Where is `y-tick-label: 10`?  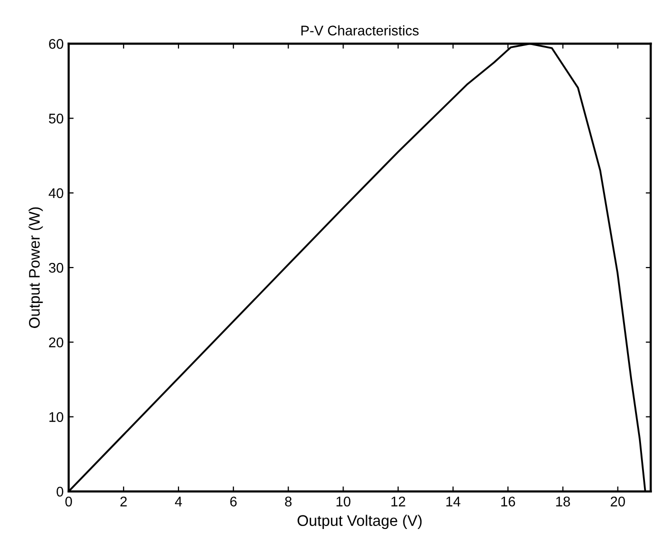
y-tick-label: 10 is located at coordinates (56, 417).